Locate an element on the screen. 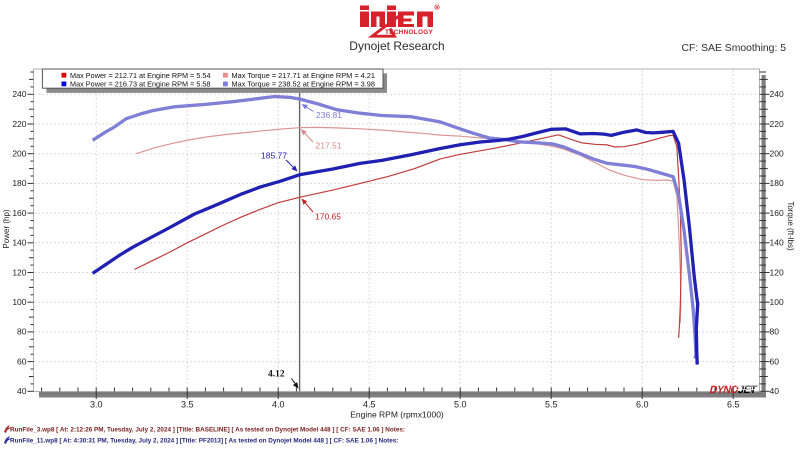  svg-text: 3.5 is located at coordinates (187, 405).